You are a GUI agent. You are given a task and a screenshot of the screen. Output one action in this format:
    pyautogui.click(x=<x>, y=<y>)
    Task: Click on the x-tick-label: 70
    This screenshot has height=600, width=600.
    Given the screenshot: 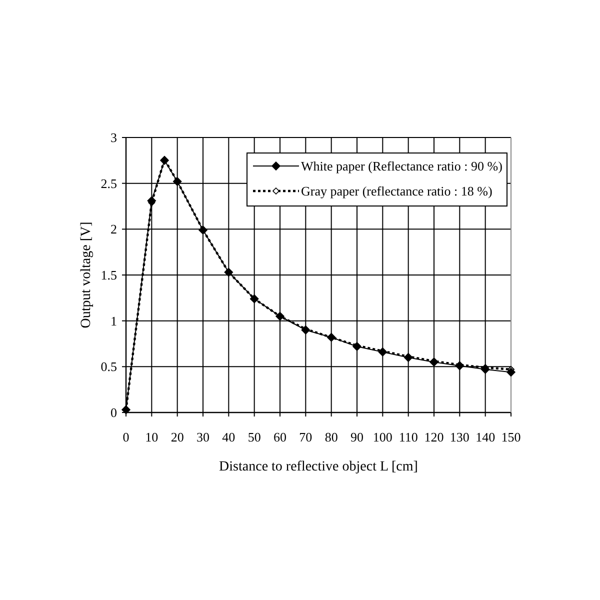 What is the action you would take?
    pyautogui.click(x=305, y=437)
    